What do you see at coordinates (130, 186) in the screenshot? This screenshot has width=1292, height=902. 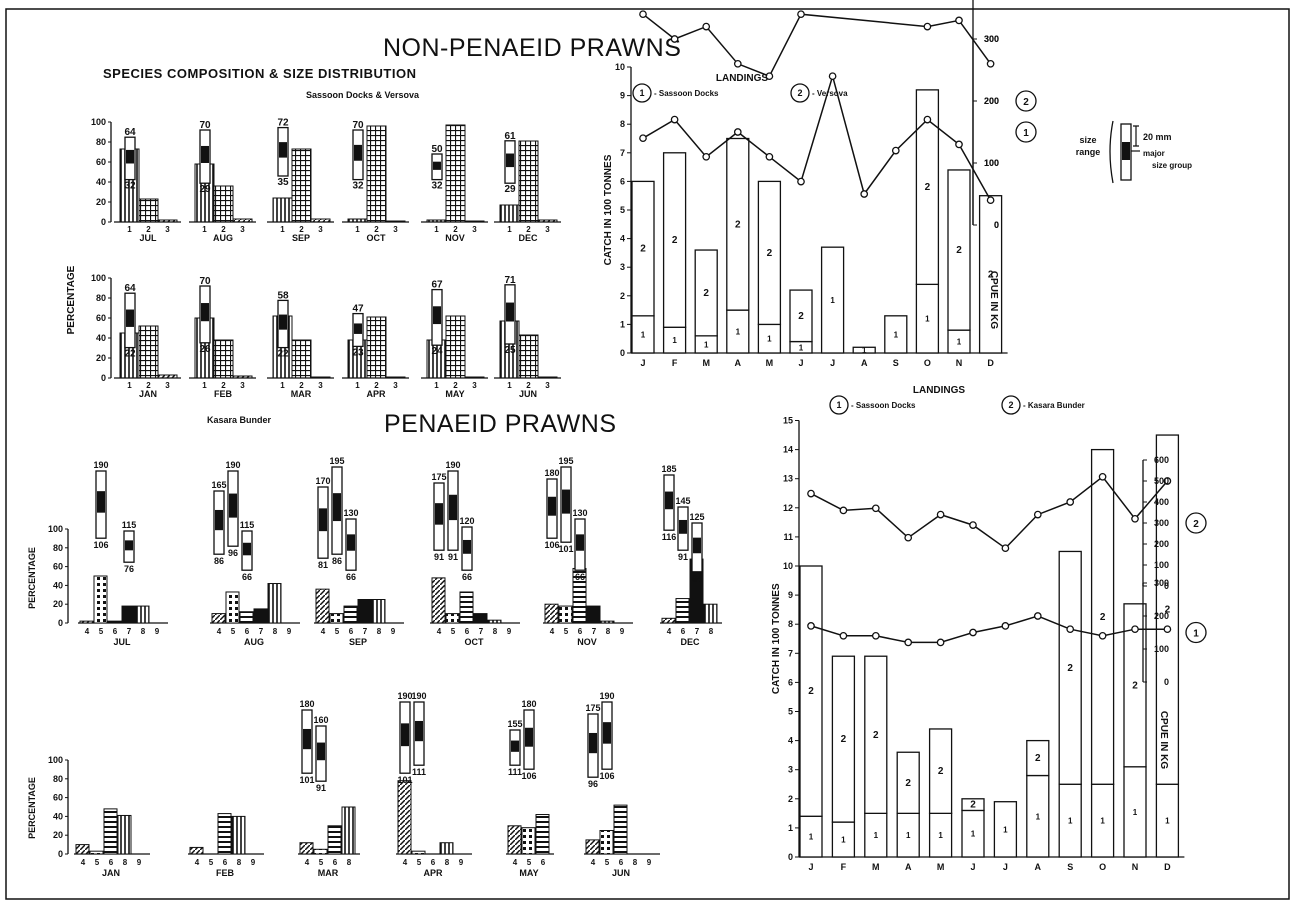 I see `size-min-label: 32` at bounding box center [130, 186].